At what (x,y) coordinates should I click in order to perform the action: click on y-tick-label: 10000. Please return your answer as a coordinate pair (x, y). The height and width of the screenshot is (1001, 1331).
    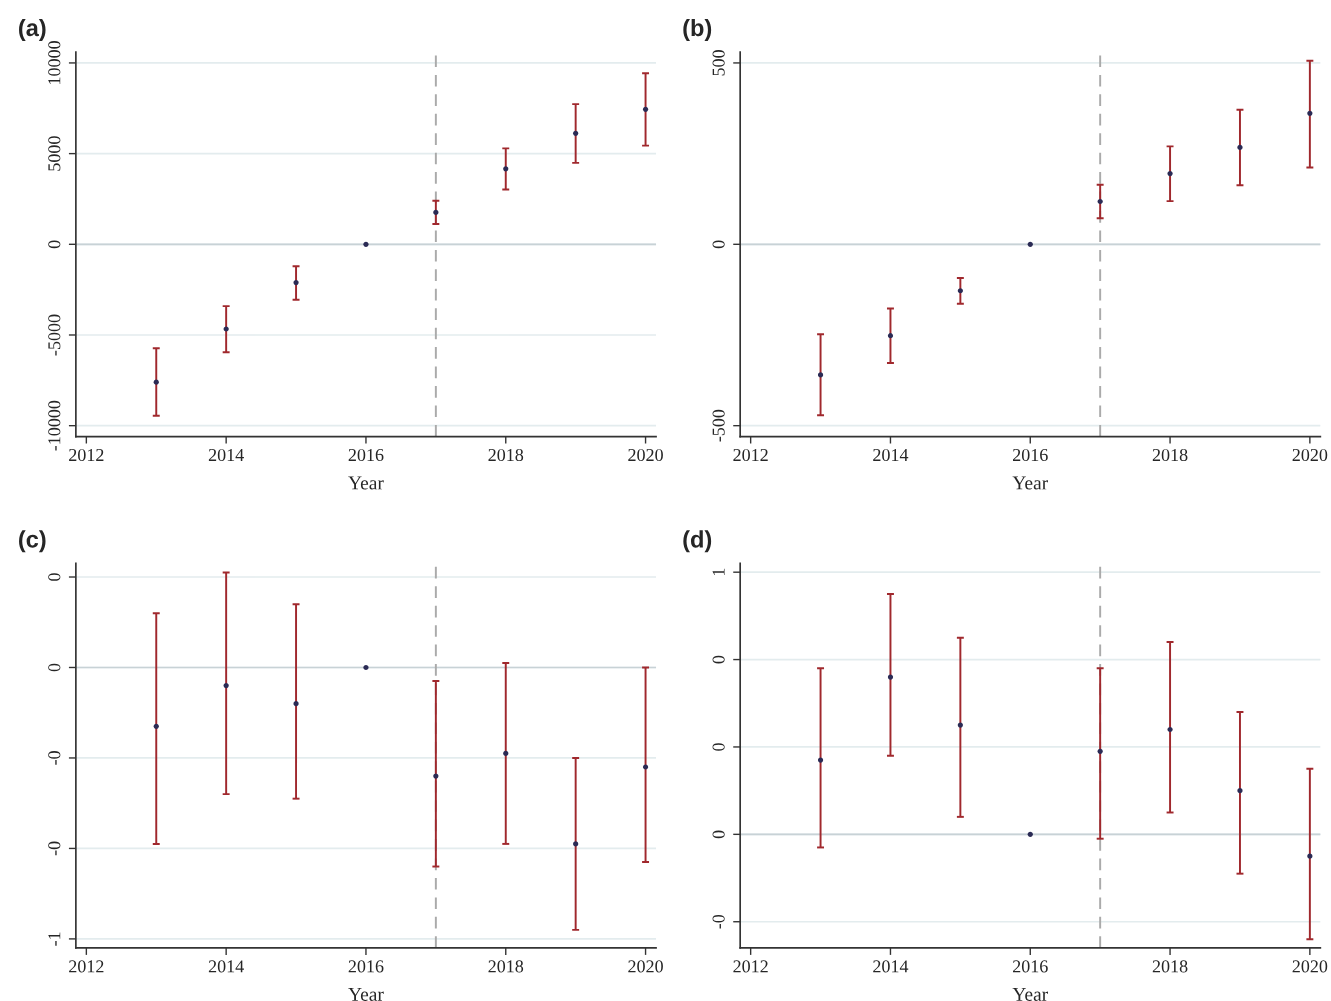
    Looking at the image, I should click on (54, 62).